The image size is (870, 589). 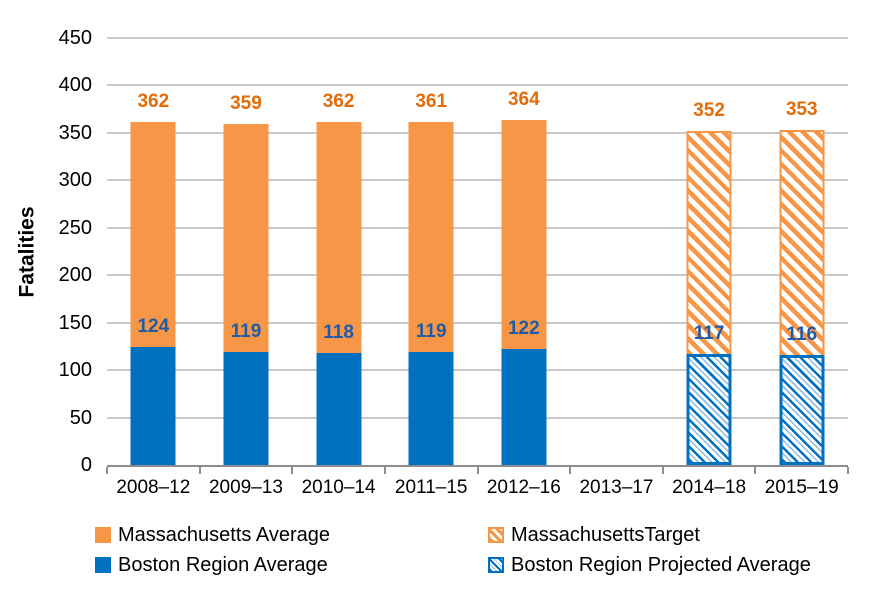 What do you see at coordinates (801, 251) in the screenshot?
I see `category-cell: 353 116` at bounding box center [801, 251].